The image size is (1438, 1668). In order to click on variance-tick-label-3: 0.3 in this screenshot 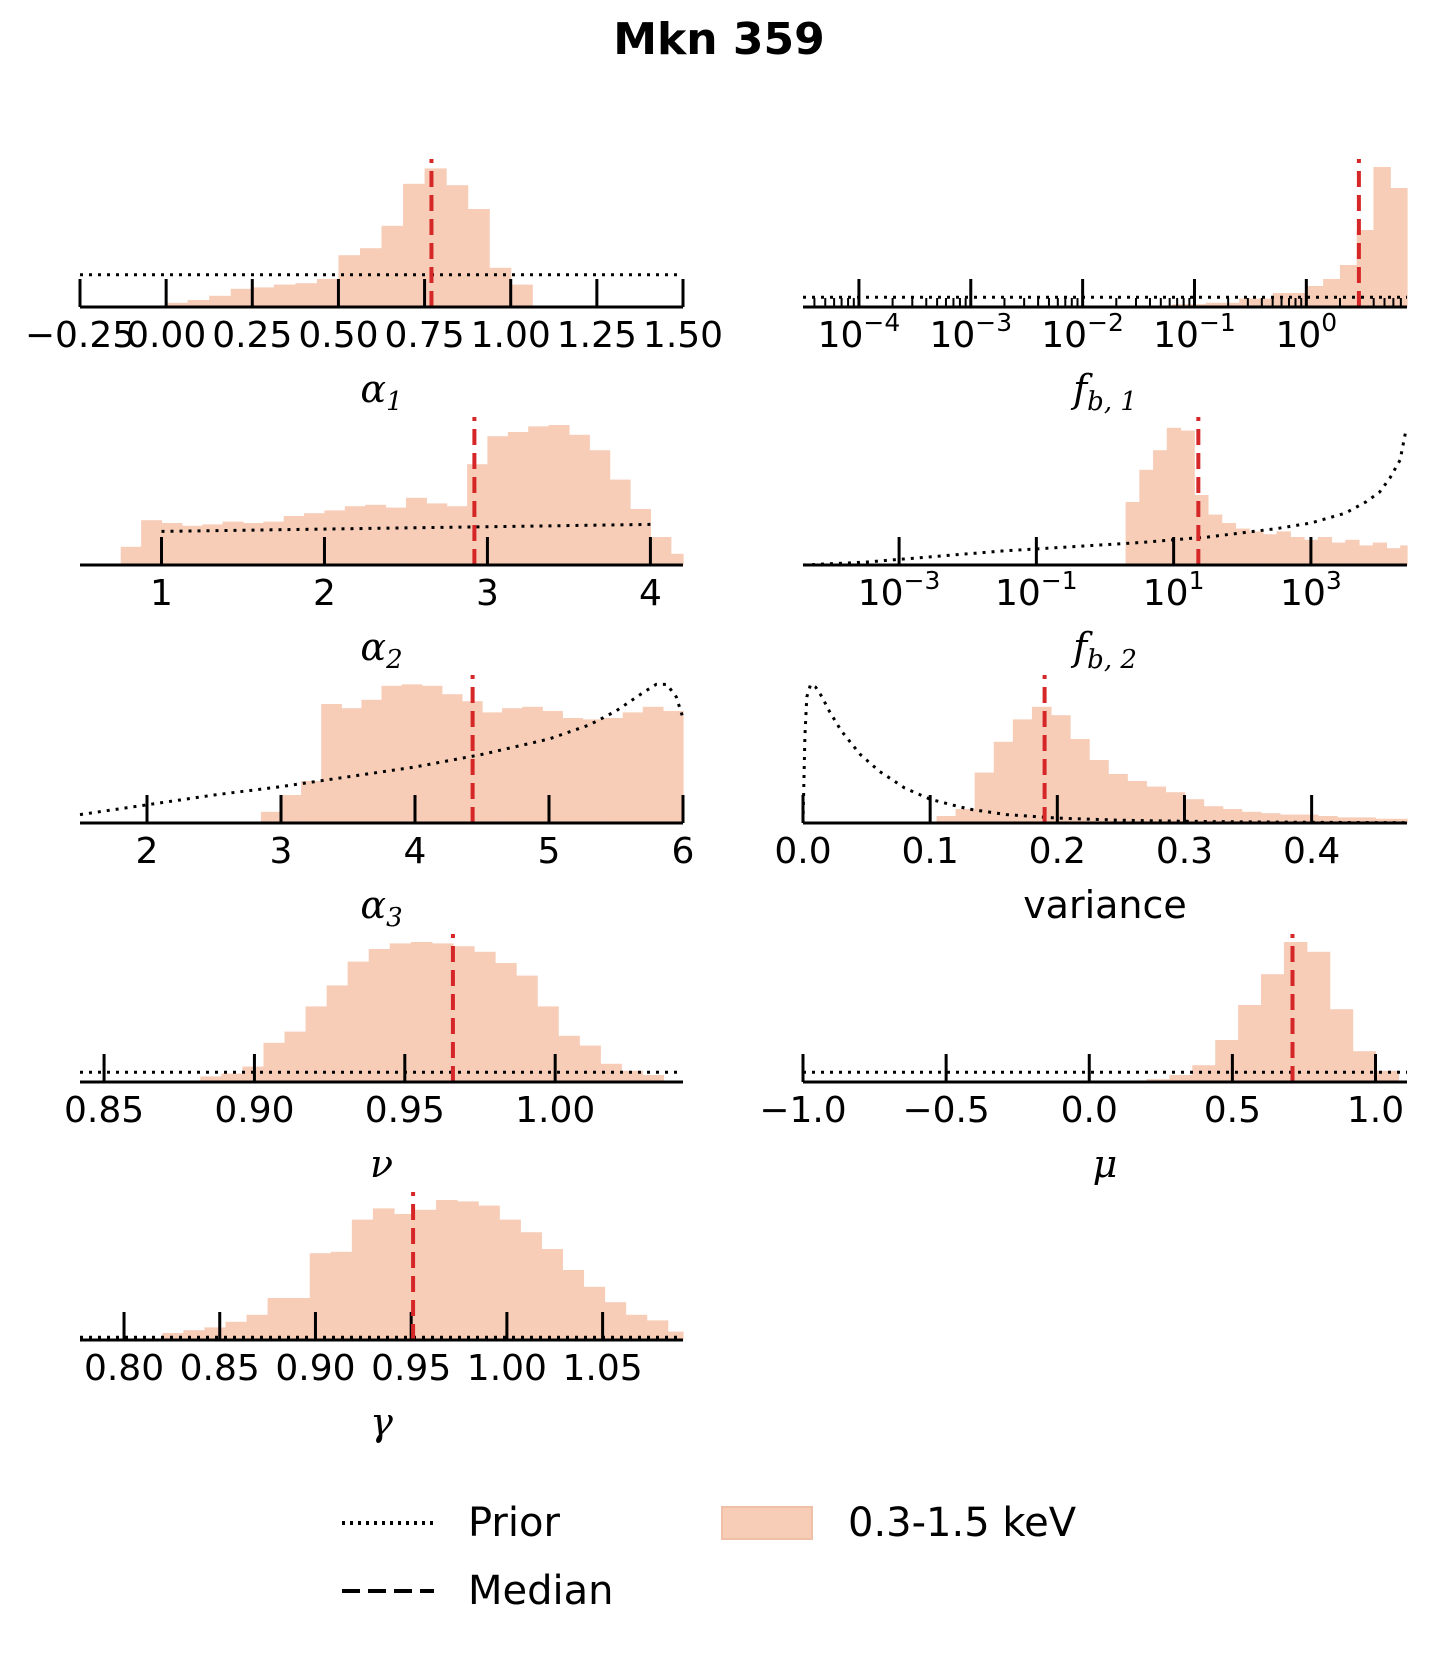, I will do `click(1184, 851)`.